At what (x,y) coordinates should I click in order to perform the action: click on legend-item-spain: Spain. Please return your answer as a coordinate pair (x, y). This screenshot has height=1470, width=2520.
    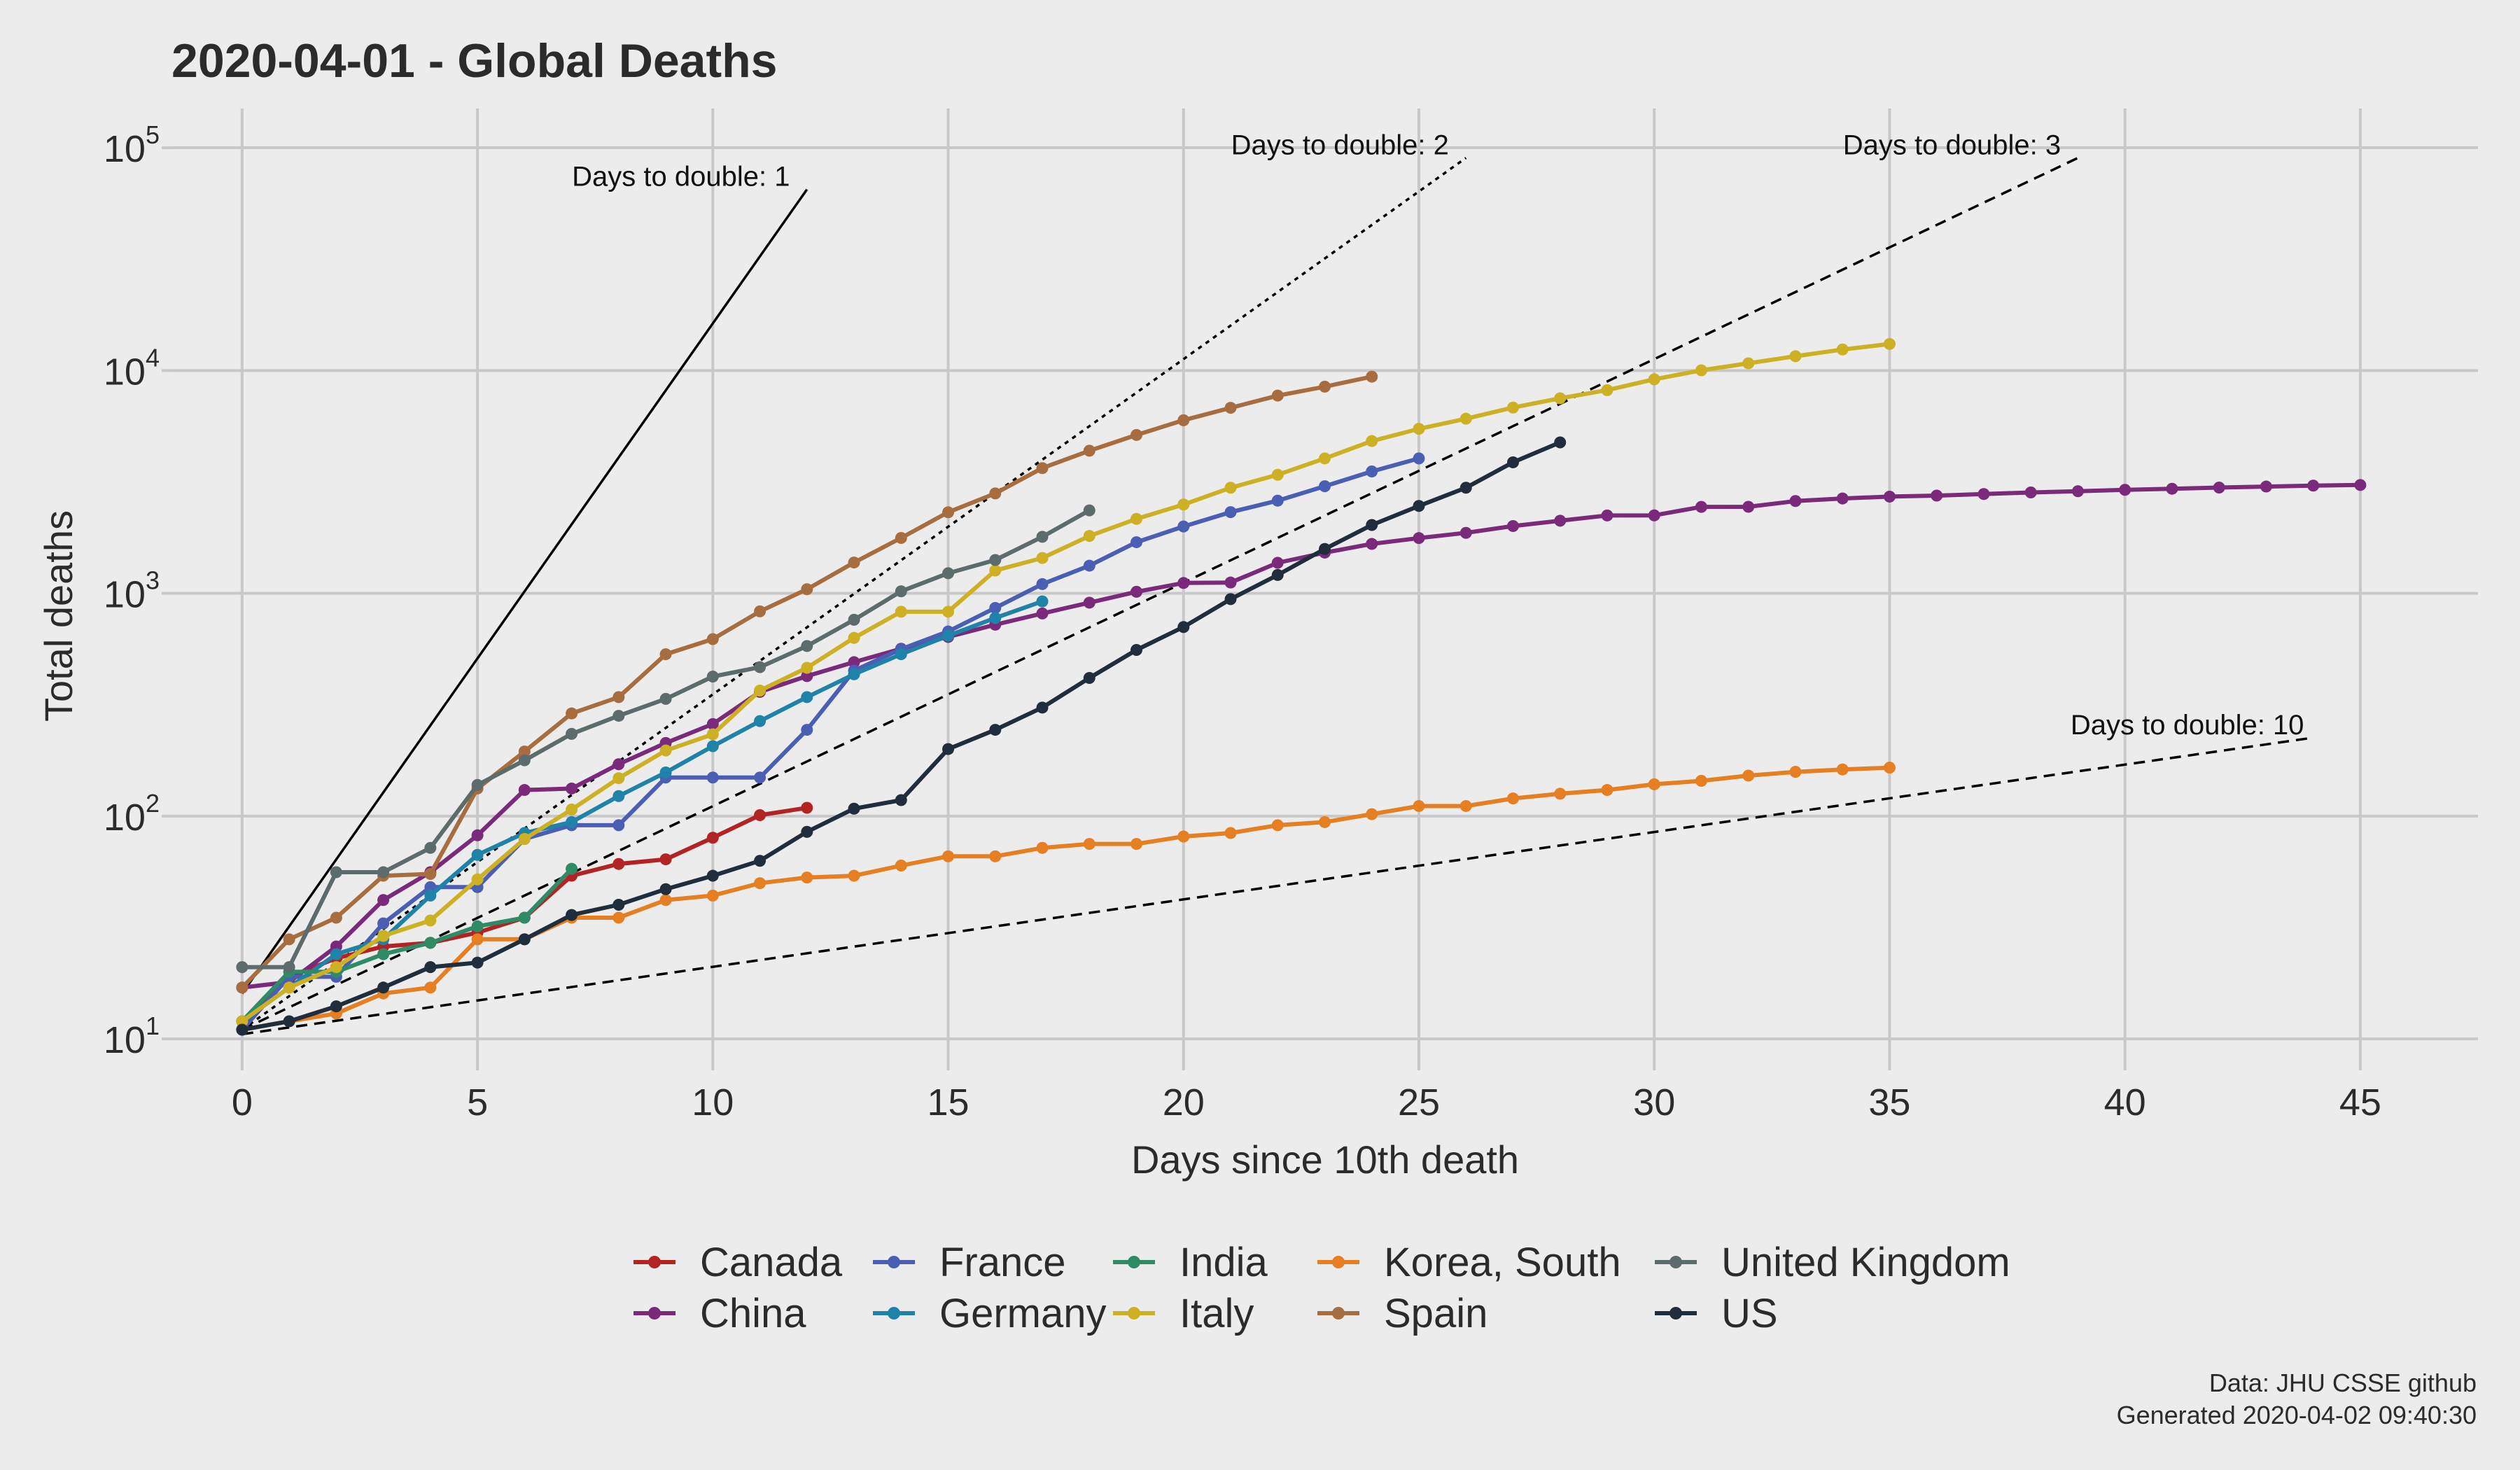
    Looking at the image, I should click on (1402, 1313).